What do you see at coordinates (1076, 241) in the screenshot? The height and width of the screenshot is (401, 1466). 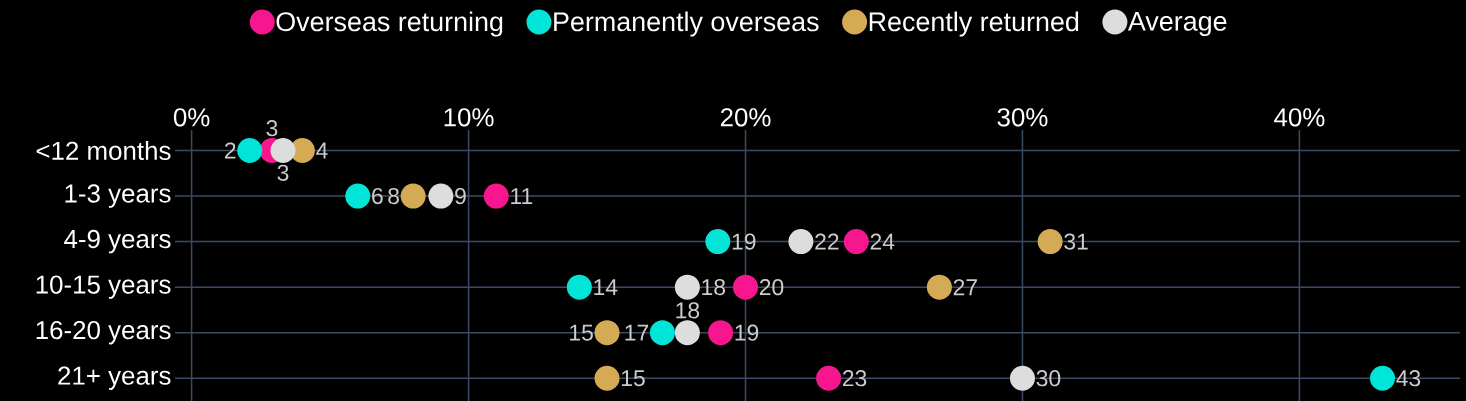 I see `data-label: 31` at bounding box center [1076, 241].